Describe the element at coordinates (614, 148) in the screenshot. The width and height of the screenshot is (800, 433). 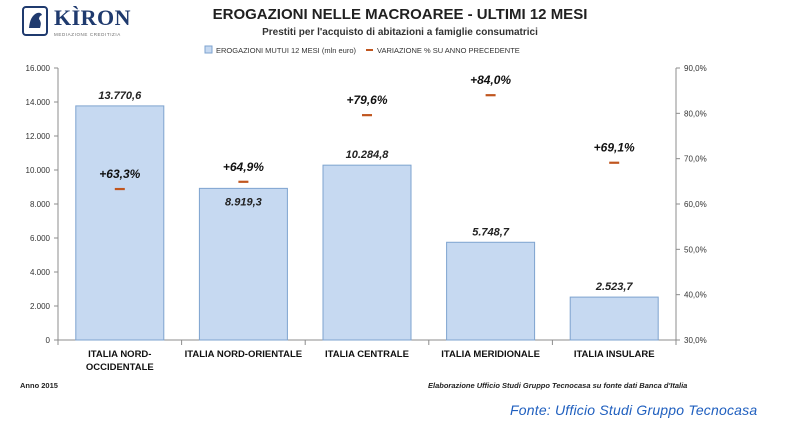
I see `variation-label: +69,1%` at that location.